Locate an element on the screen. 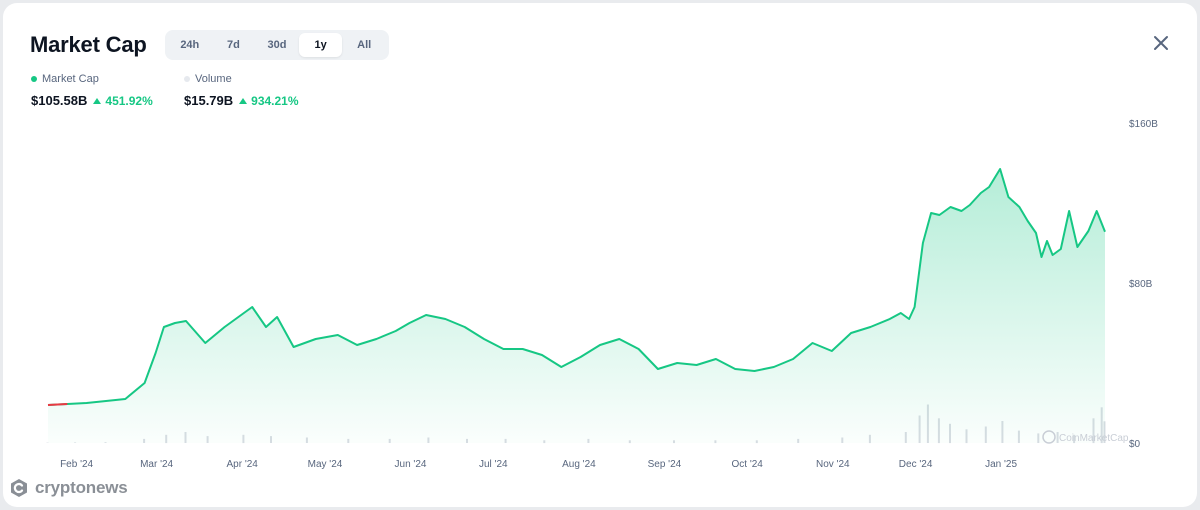  tab-30d: 30d is located at coordinates (277, 45).